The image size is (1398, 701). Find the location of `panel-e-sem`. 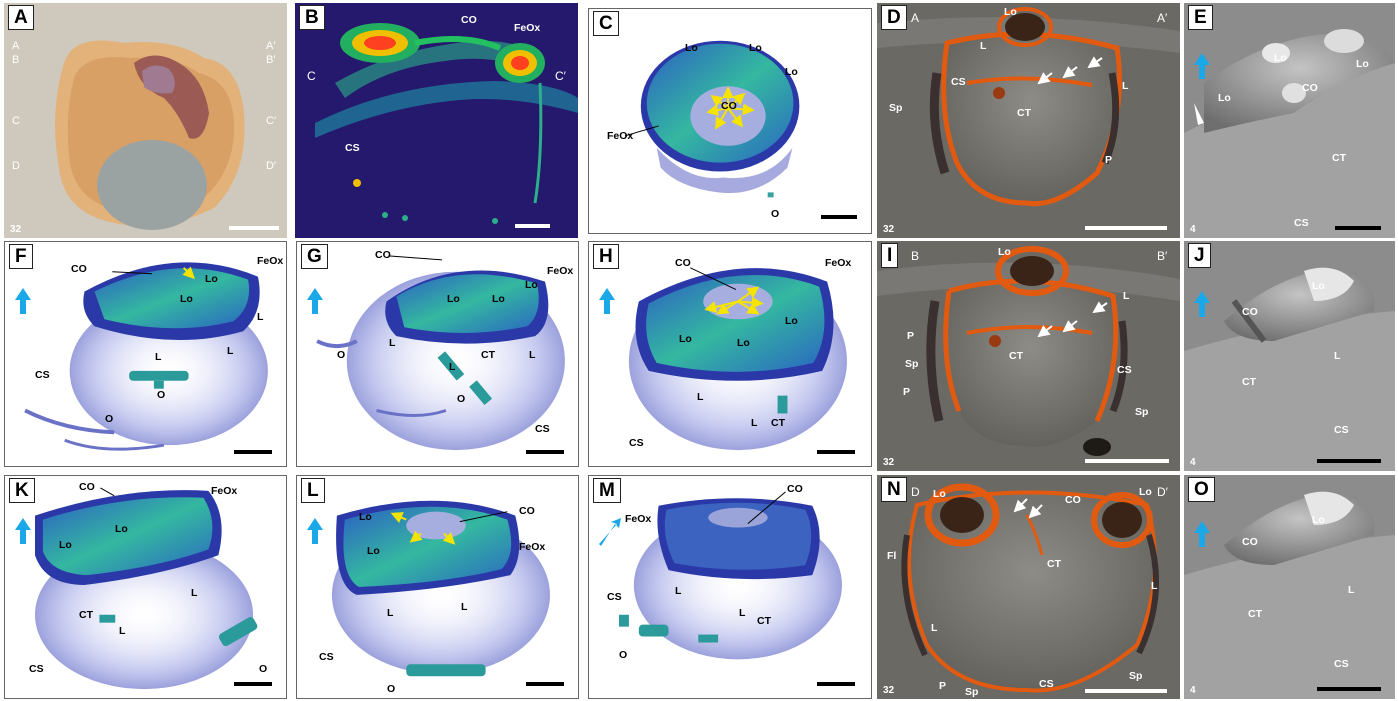

panel-e-sem is located at coordinates (1289, 120).